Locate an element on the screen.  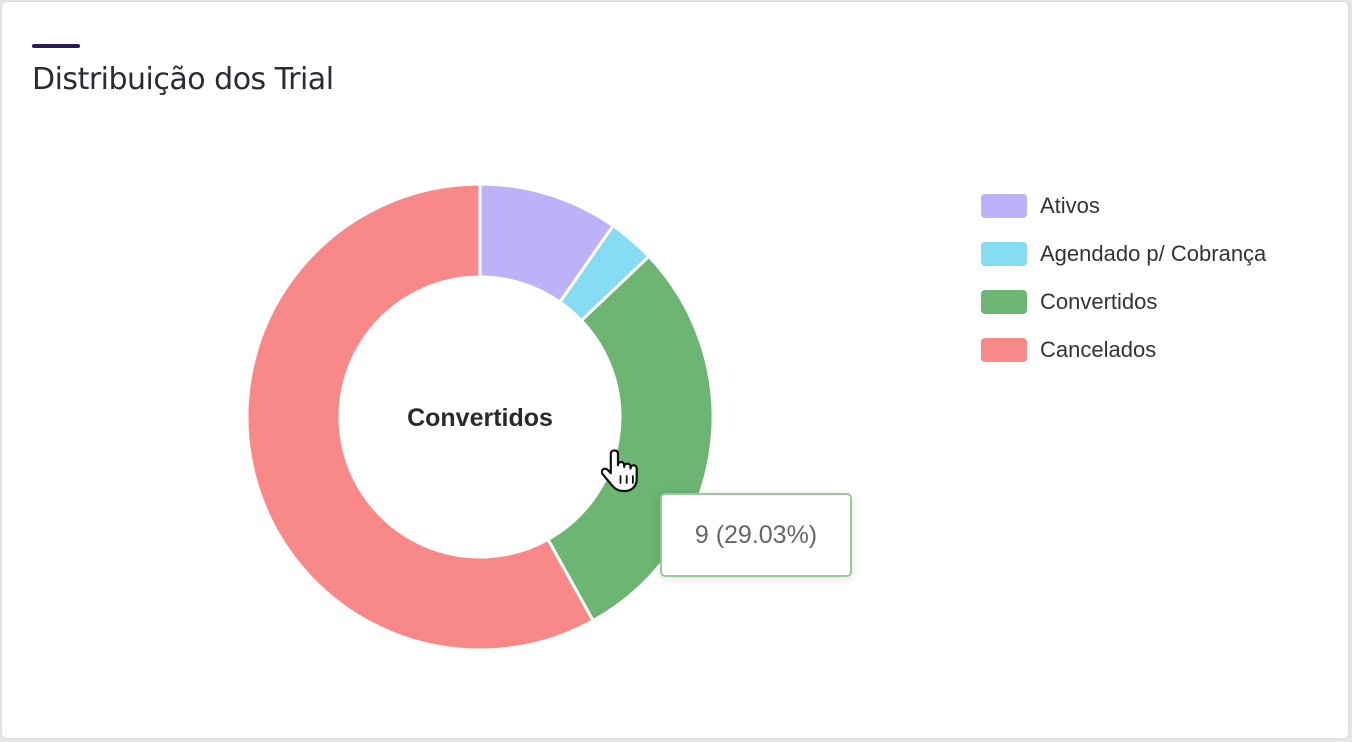
legend-label: Convertidos is located at coordinates (1099, 301).